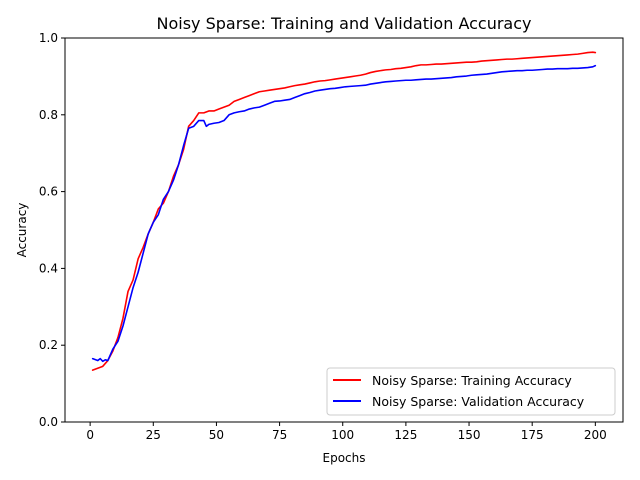  I want to click on y-axis-label: Accuracy, so click(22, 230).